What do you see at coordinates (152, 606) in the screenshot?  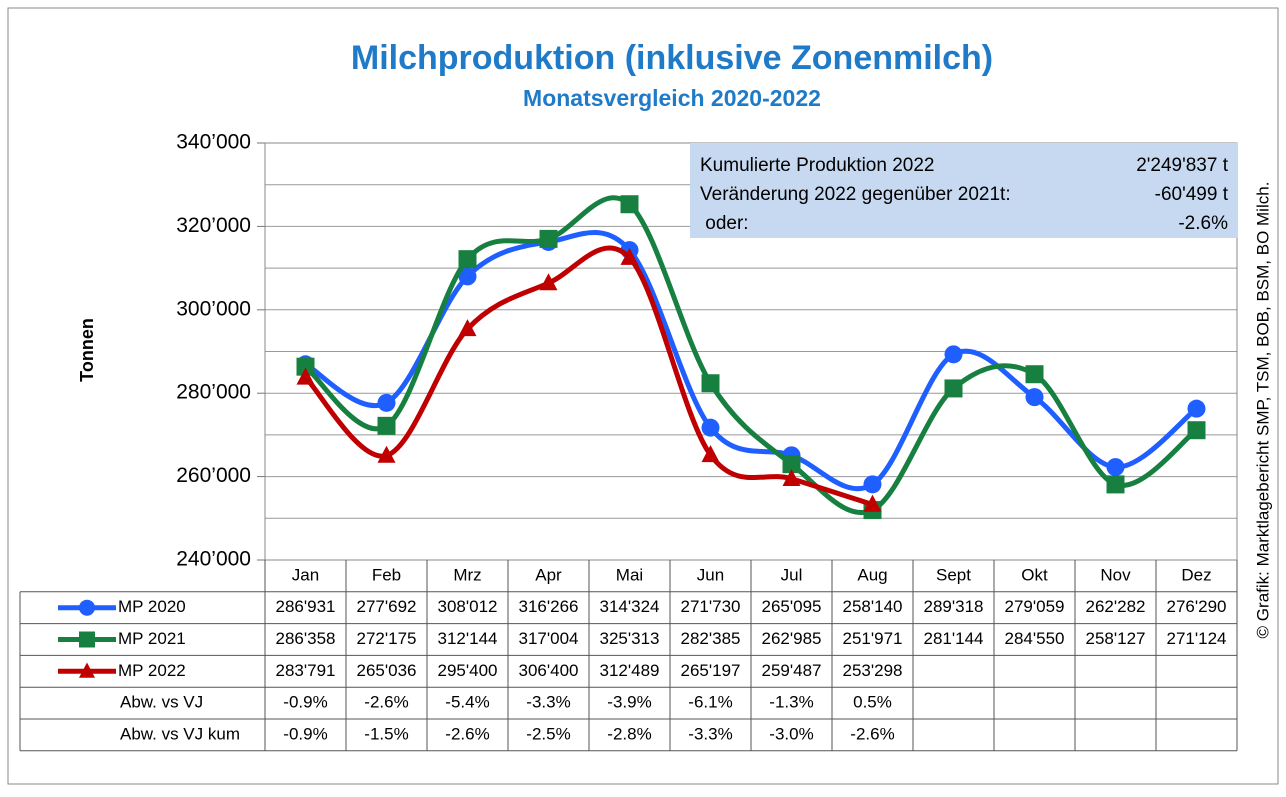 I see `legend-label: MP 2020` at bounding box center [152, 606].